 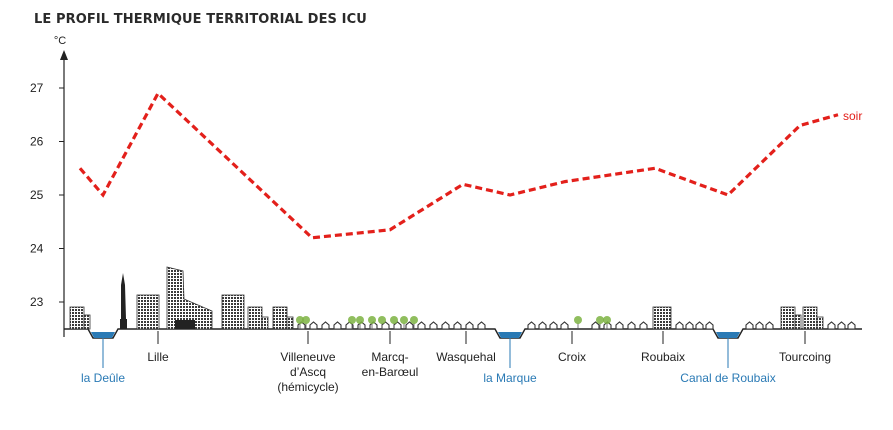 What do you see at coordinates (60, 41) in the screenshot?
I see `y-axis-unit: °C` at bounding box center [60, 41].